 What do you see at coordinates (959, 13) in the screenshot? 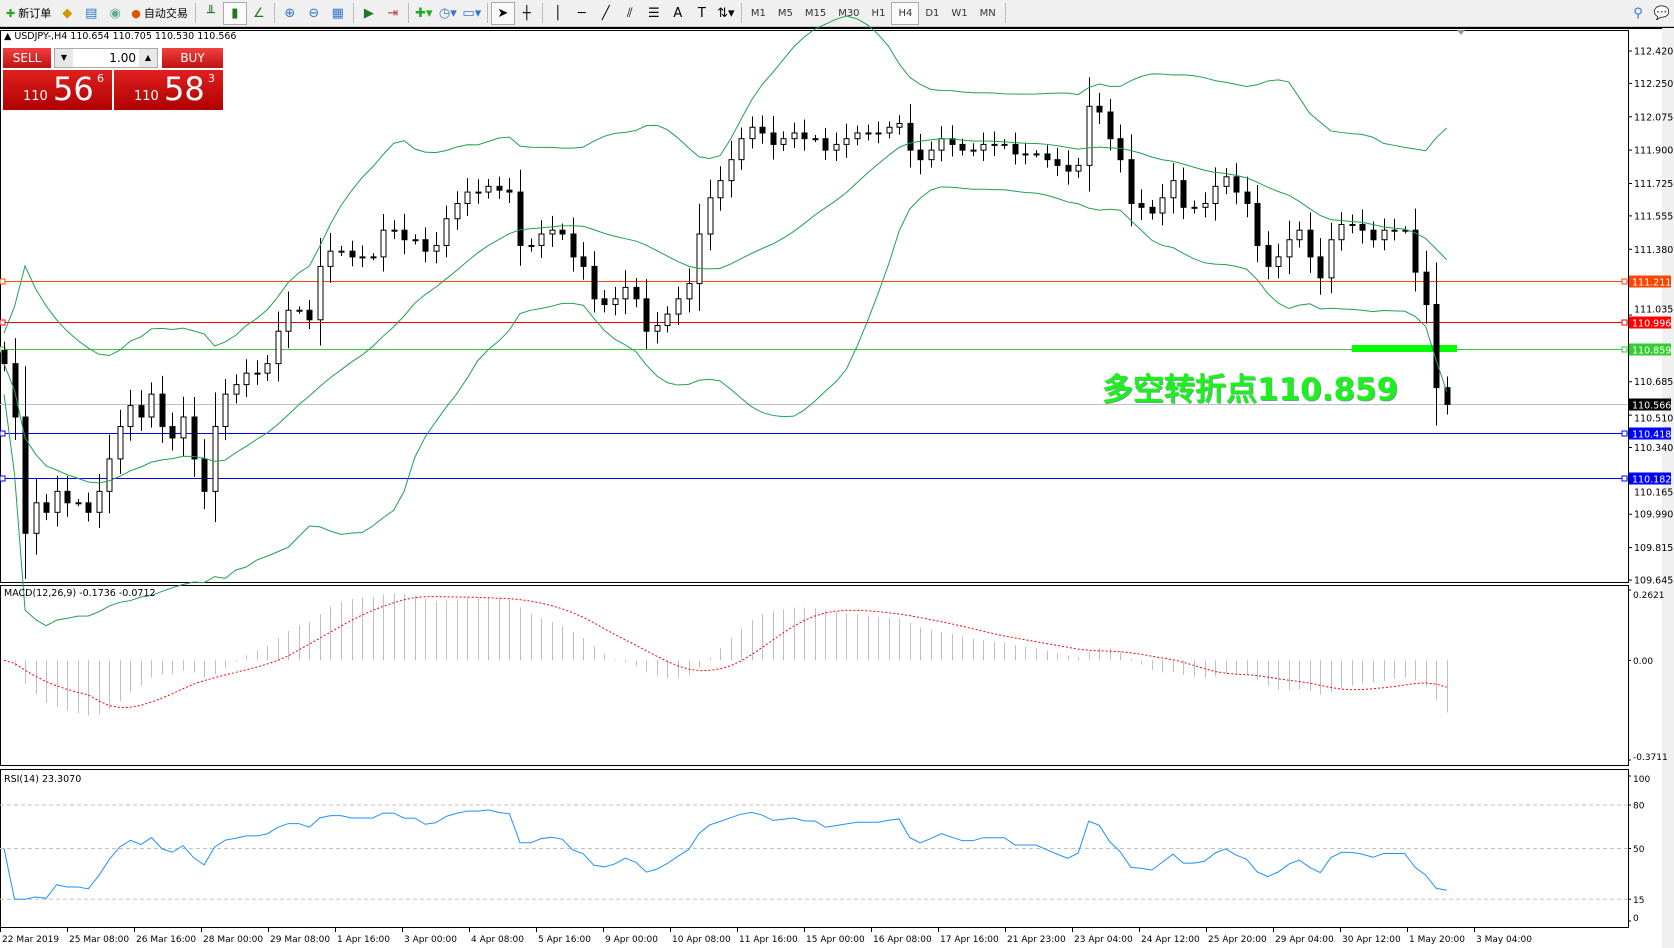
I see `timeframe-w1: W1` at bounding box center [959, 13].